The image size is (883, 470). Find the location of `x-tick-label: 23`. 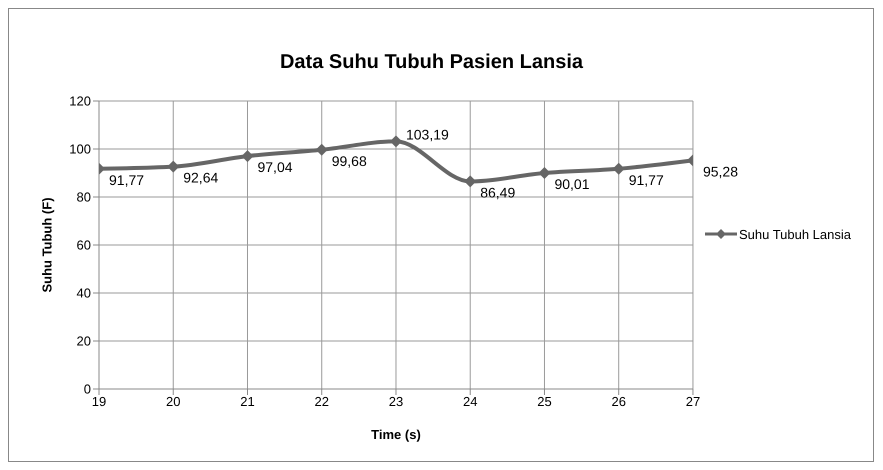

x-tick-label: 23 is located at coordinates (396, 402).